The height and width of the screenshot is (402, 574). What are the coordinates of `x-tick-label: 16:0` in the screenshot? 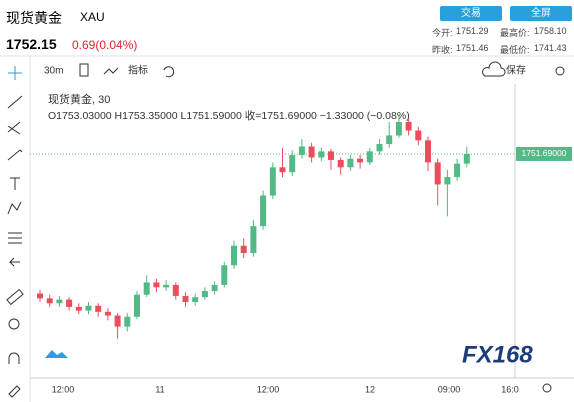 It's located at (510, 389).